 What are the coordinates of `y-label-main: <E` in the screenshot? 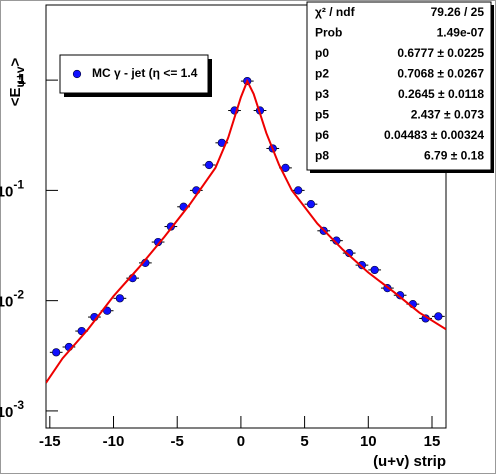 It's located at (15, 97).